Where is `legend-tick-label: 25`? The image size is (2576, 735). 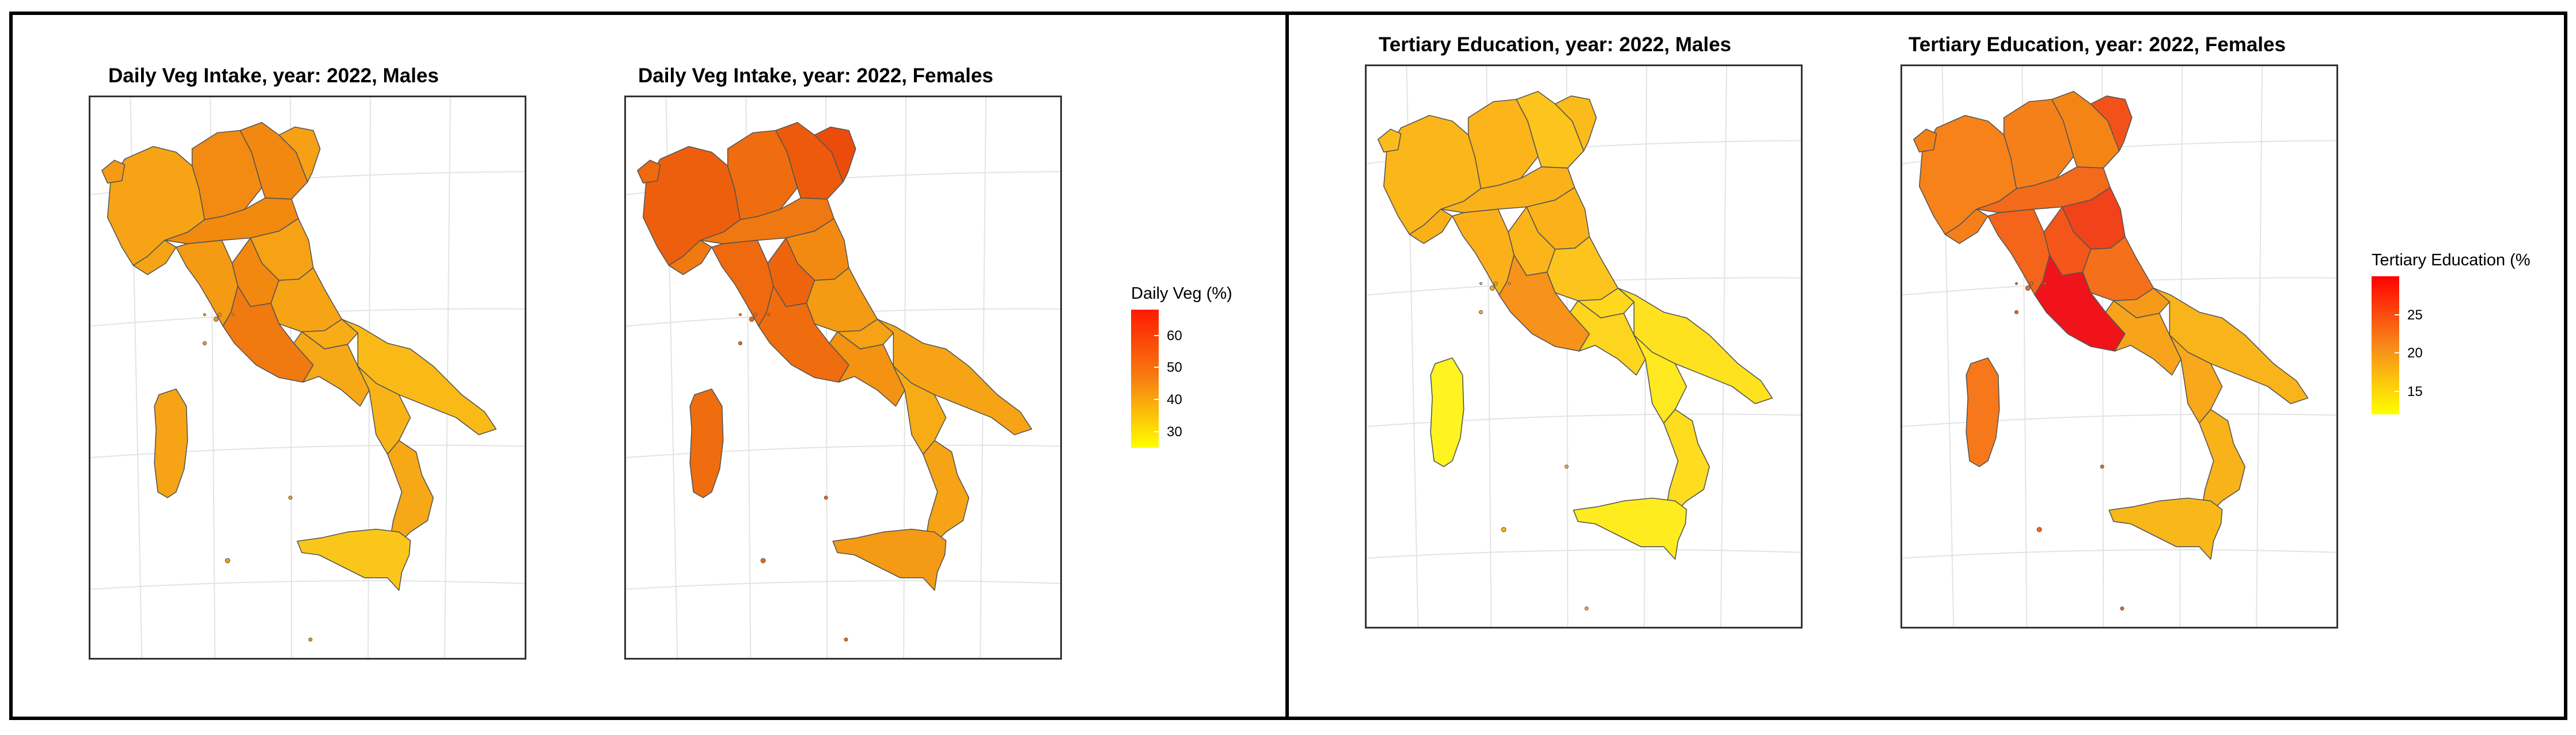
legend-tick-label: 25 is located at coordinates (2415, 315).